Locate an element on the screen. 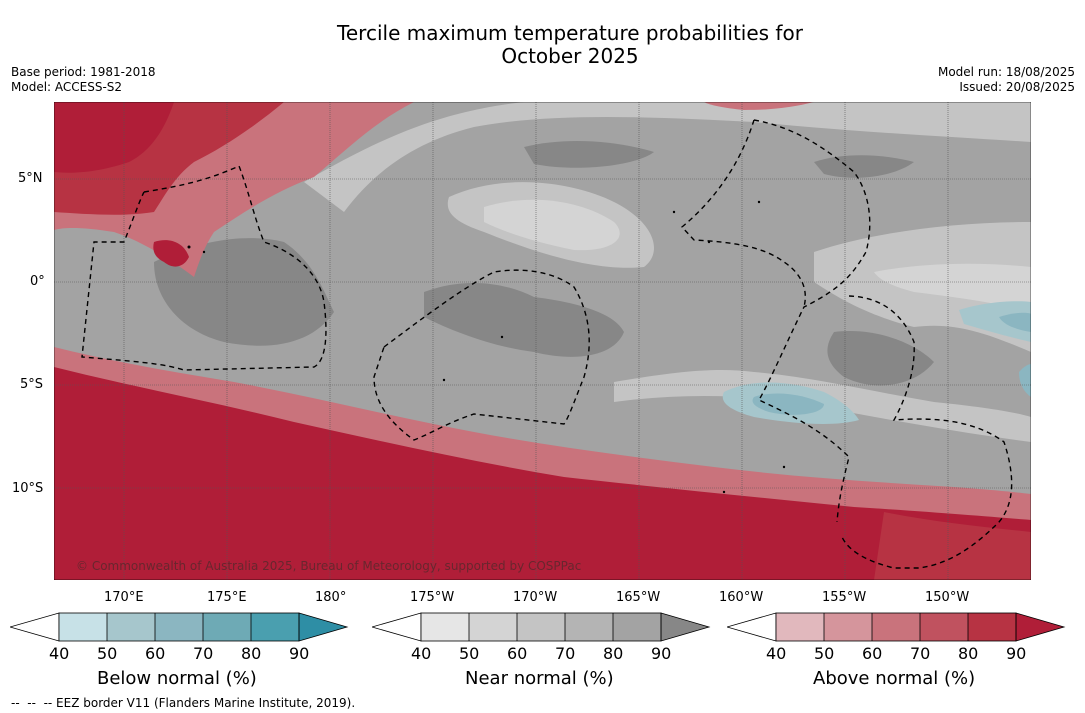  lon-label-150w: 150°W is located at coordinates (947, 597).